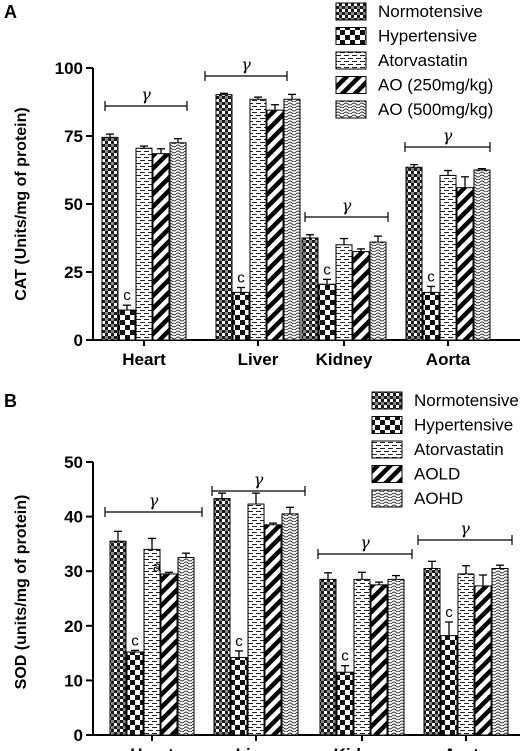 This screenshot has height=751, width=526. I want to click on y-tick-label: 25, so click(73, 272).